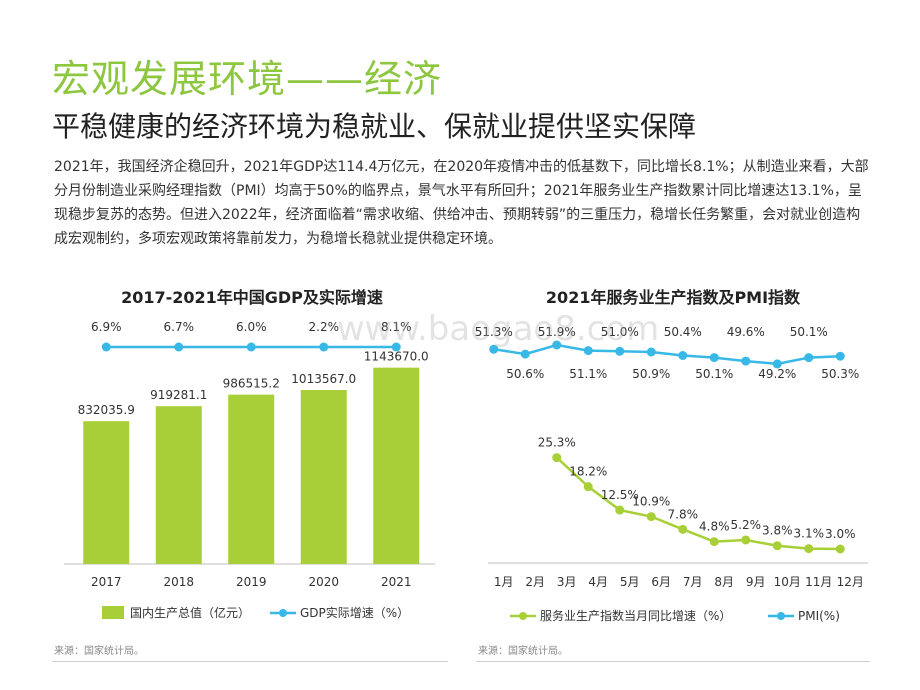 Image resolution: width=920 pixels, height=690 pixels. Describe the element at coordinates (693, 582) in the screenshot. I see `month-tick-label: 7月` at that location.